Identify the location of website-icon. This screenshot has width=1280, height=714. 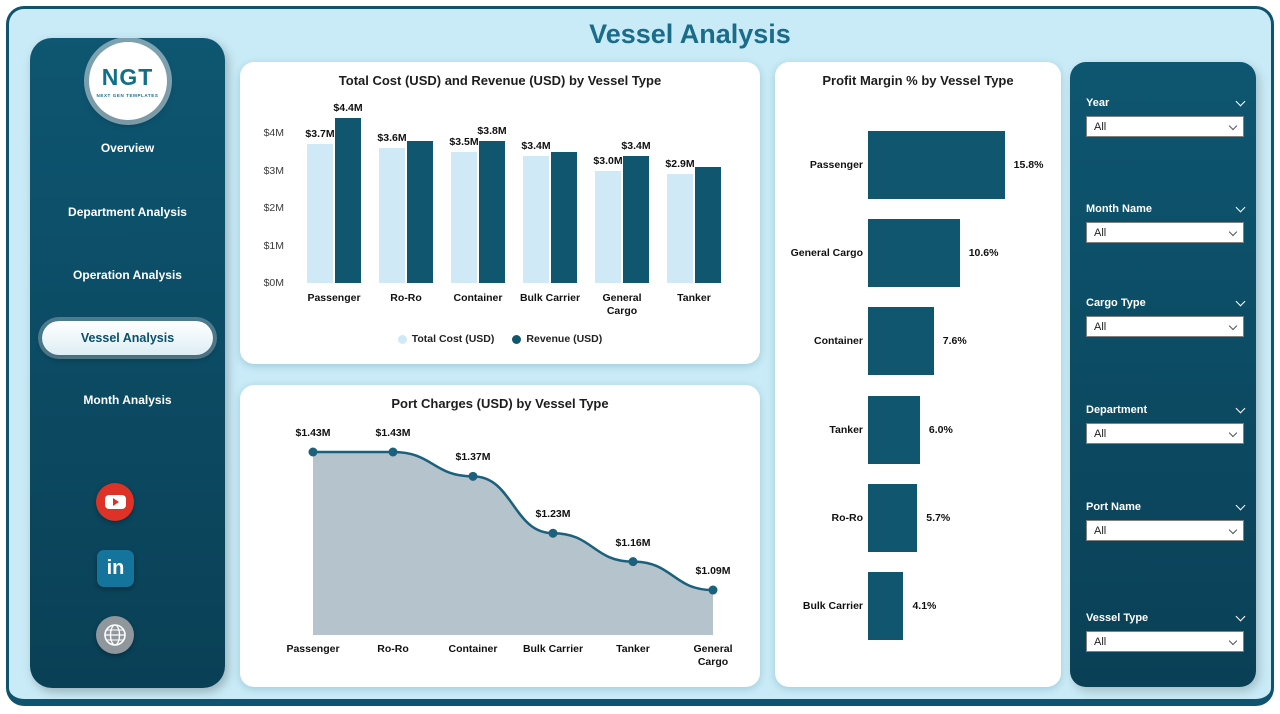
(115, 635).